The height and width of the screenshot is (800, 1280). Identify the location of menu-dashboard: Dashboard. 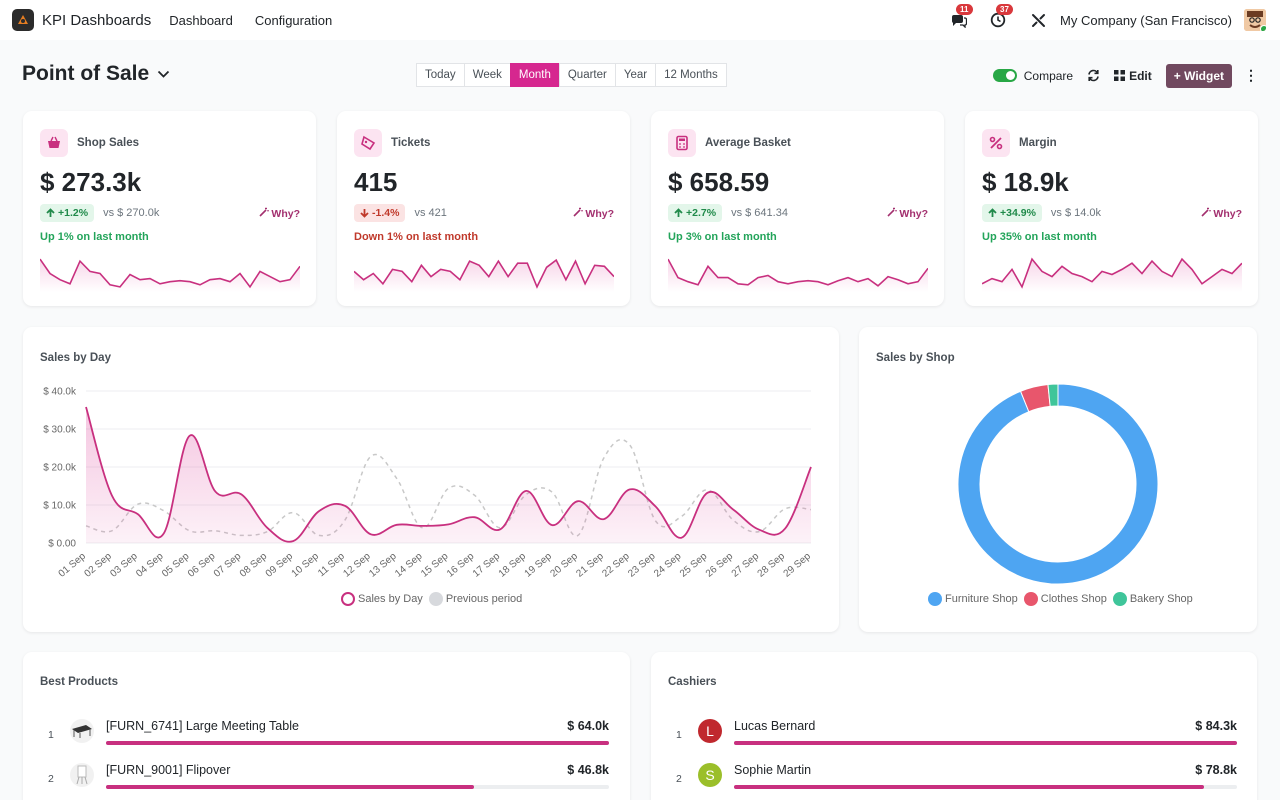
(201, 20).